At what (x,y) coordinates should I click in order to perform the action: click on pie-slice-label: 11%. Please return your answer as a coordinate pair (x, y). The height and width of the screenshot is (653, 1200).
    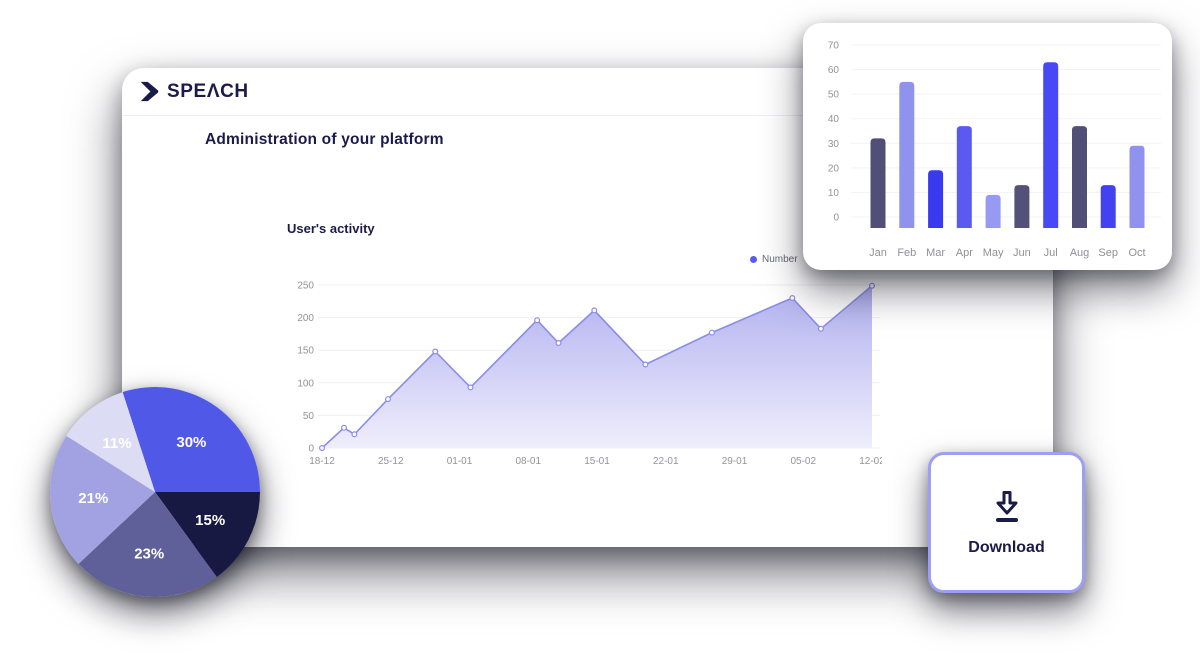
    Looking at the image, I should click on (116, 443).